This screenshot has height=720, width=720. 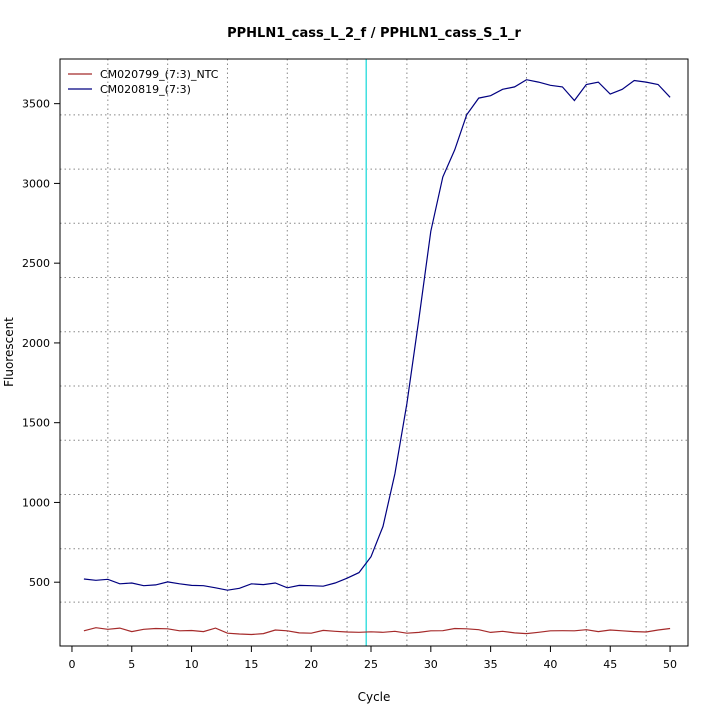 What do you see at coordinates (192, 664) in the screenshot?
I see `x-tick-label: 10` at bounding box center [192, 664].